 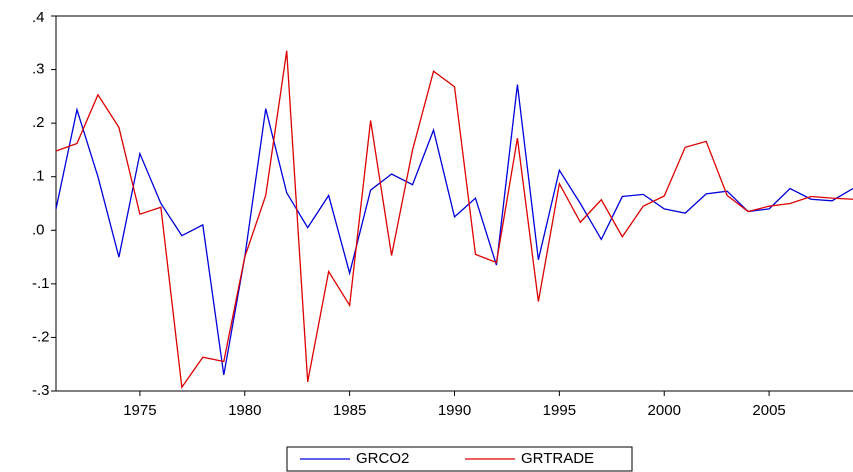 What do you see at coordinates (349, 410) in the screenshot?
I see `x-tick-label: 1985` at bounding box center [349, 410].